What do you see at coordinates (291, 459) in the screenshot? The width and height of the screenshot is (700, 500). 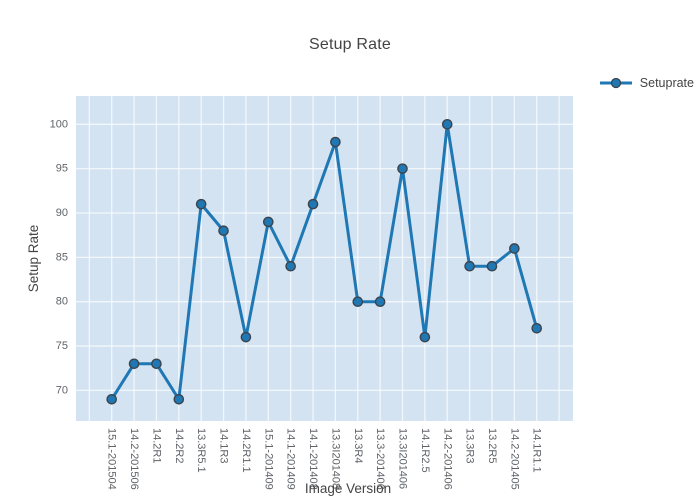 I see `x-tick-label: 14.1-201409` at bounding box center [291, 459].